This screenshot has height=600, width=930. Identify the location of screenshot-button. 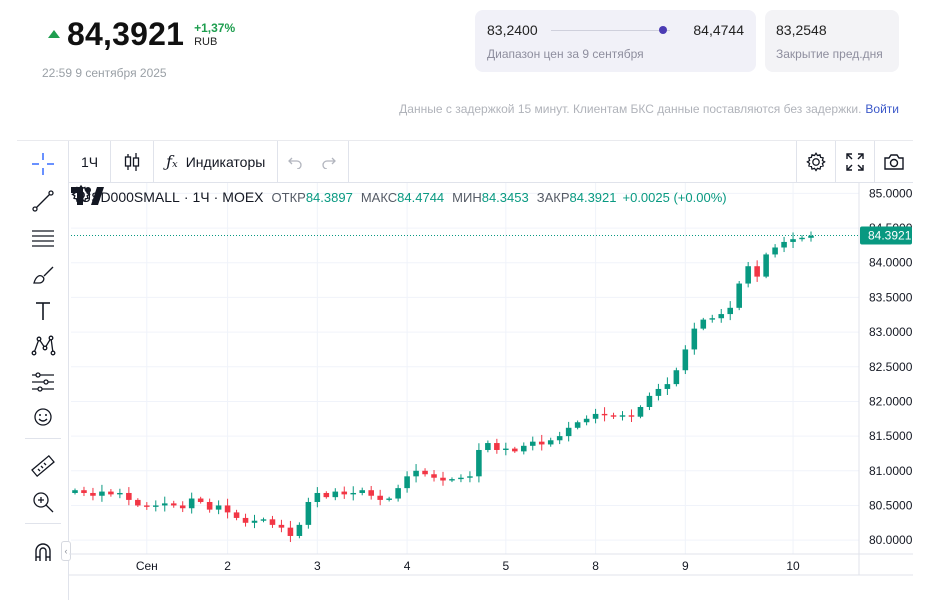
(893, 162).